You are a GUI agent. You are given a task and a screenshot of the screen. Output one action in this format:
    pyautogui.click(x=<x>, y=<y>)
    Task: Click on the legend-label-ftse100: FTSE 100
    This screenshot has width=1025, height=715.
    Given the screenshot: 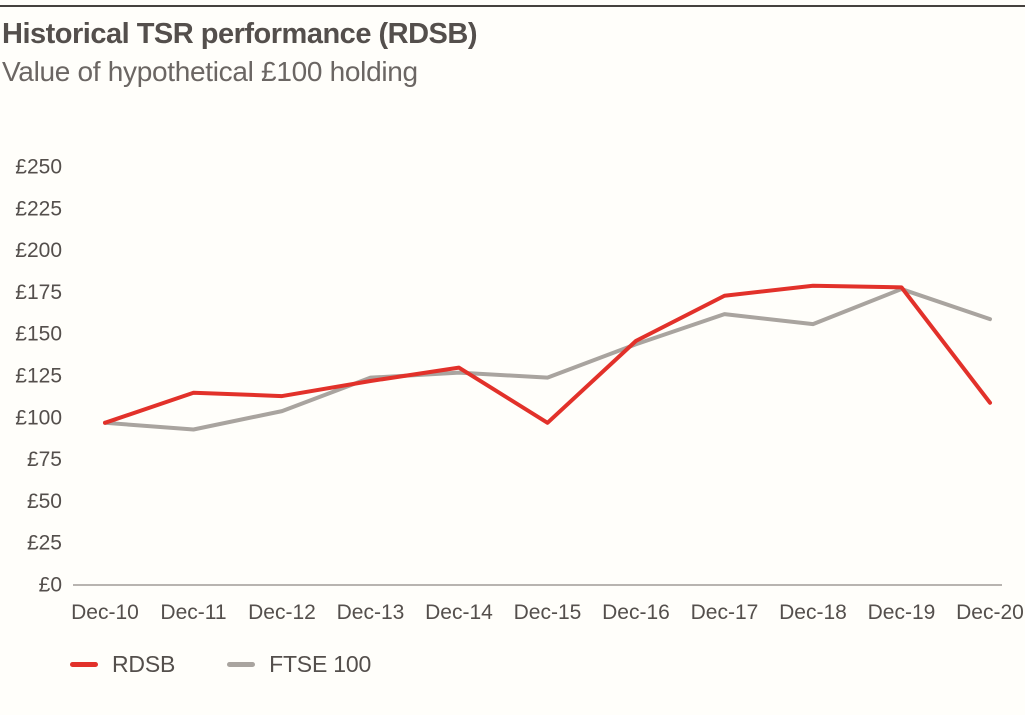 What is the action you would take?
    pyautogui.click(x=320, y=664)
    